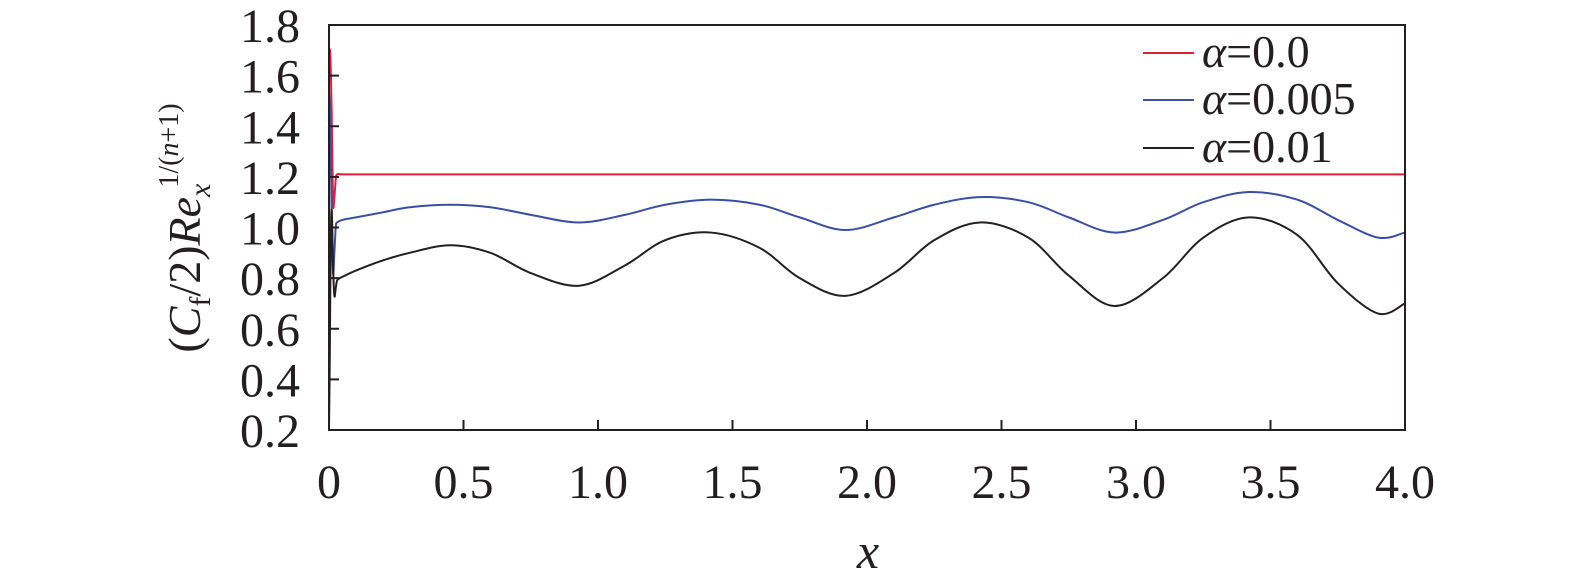  Describe the element at coordinates (1002, 482) in the screenshot. I see `x-tick-label: 2.5` at that location.